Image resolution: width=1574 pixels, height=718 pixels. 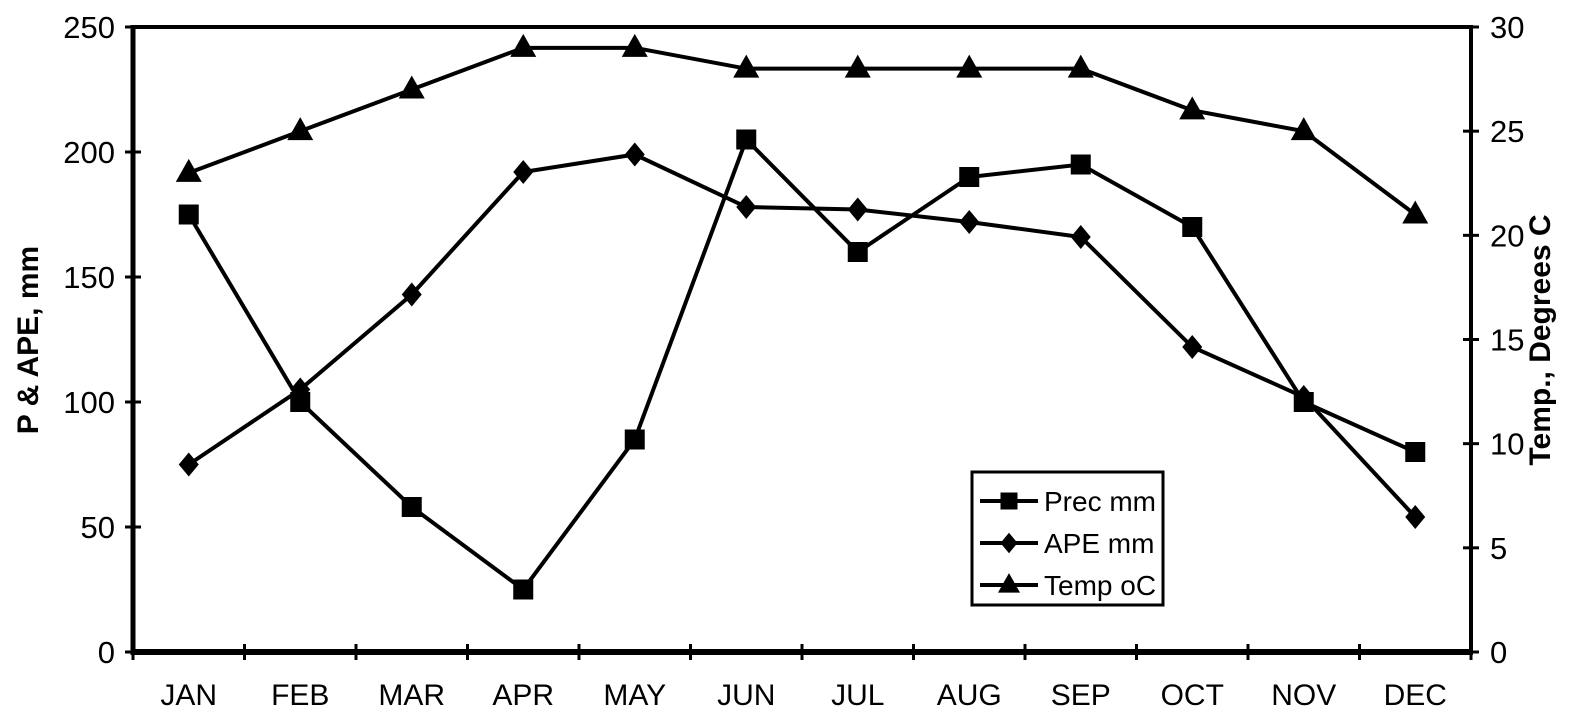 What do you see at coordinates (634, 695) in the screenshot?
I see `x-tick-label: MAY` at bounding box center [634, 695].